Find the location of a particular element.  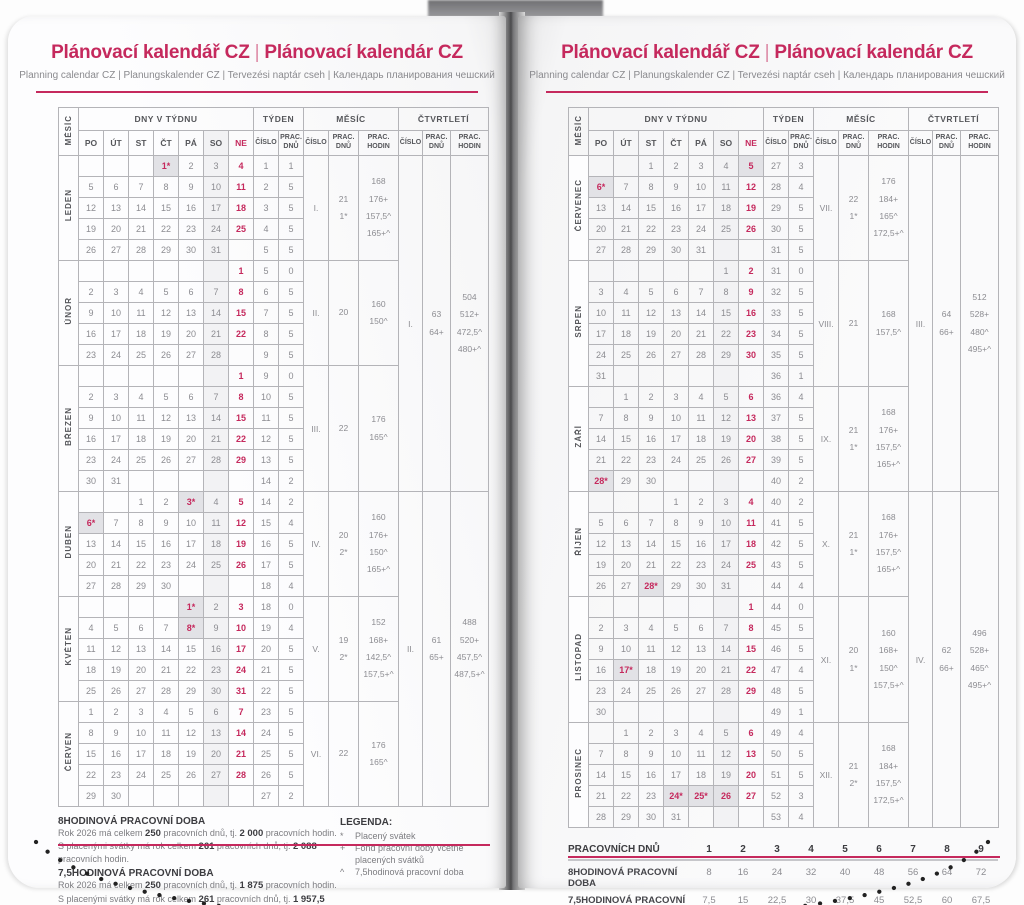

worktable-value: 22,5 is located at coordinates (777, 900).